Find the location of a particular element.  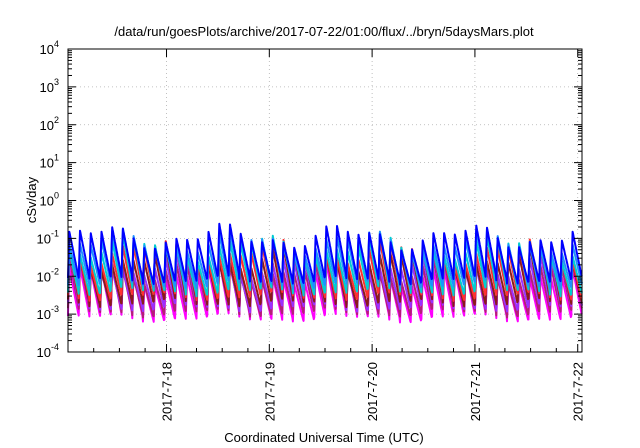

y-tick-label: 10⁻⁴ is located at coordinates (48, 351).